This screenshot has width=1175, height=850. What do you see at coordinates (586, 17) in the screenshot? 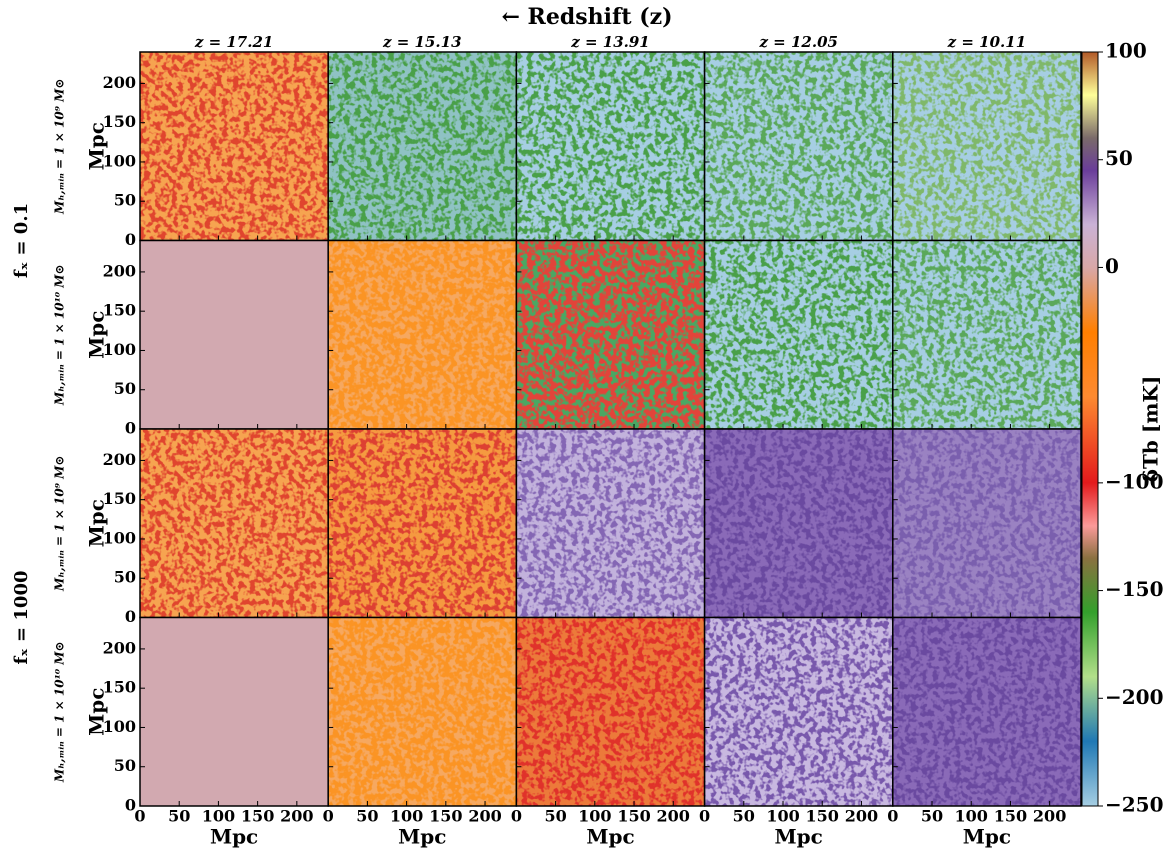
I see `figure-title: ← Redshift (z)` at bounding box center [586, 17].